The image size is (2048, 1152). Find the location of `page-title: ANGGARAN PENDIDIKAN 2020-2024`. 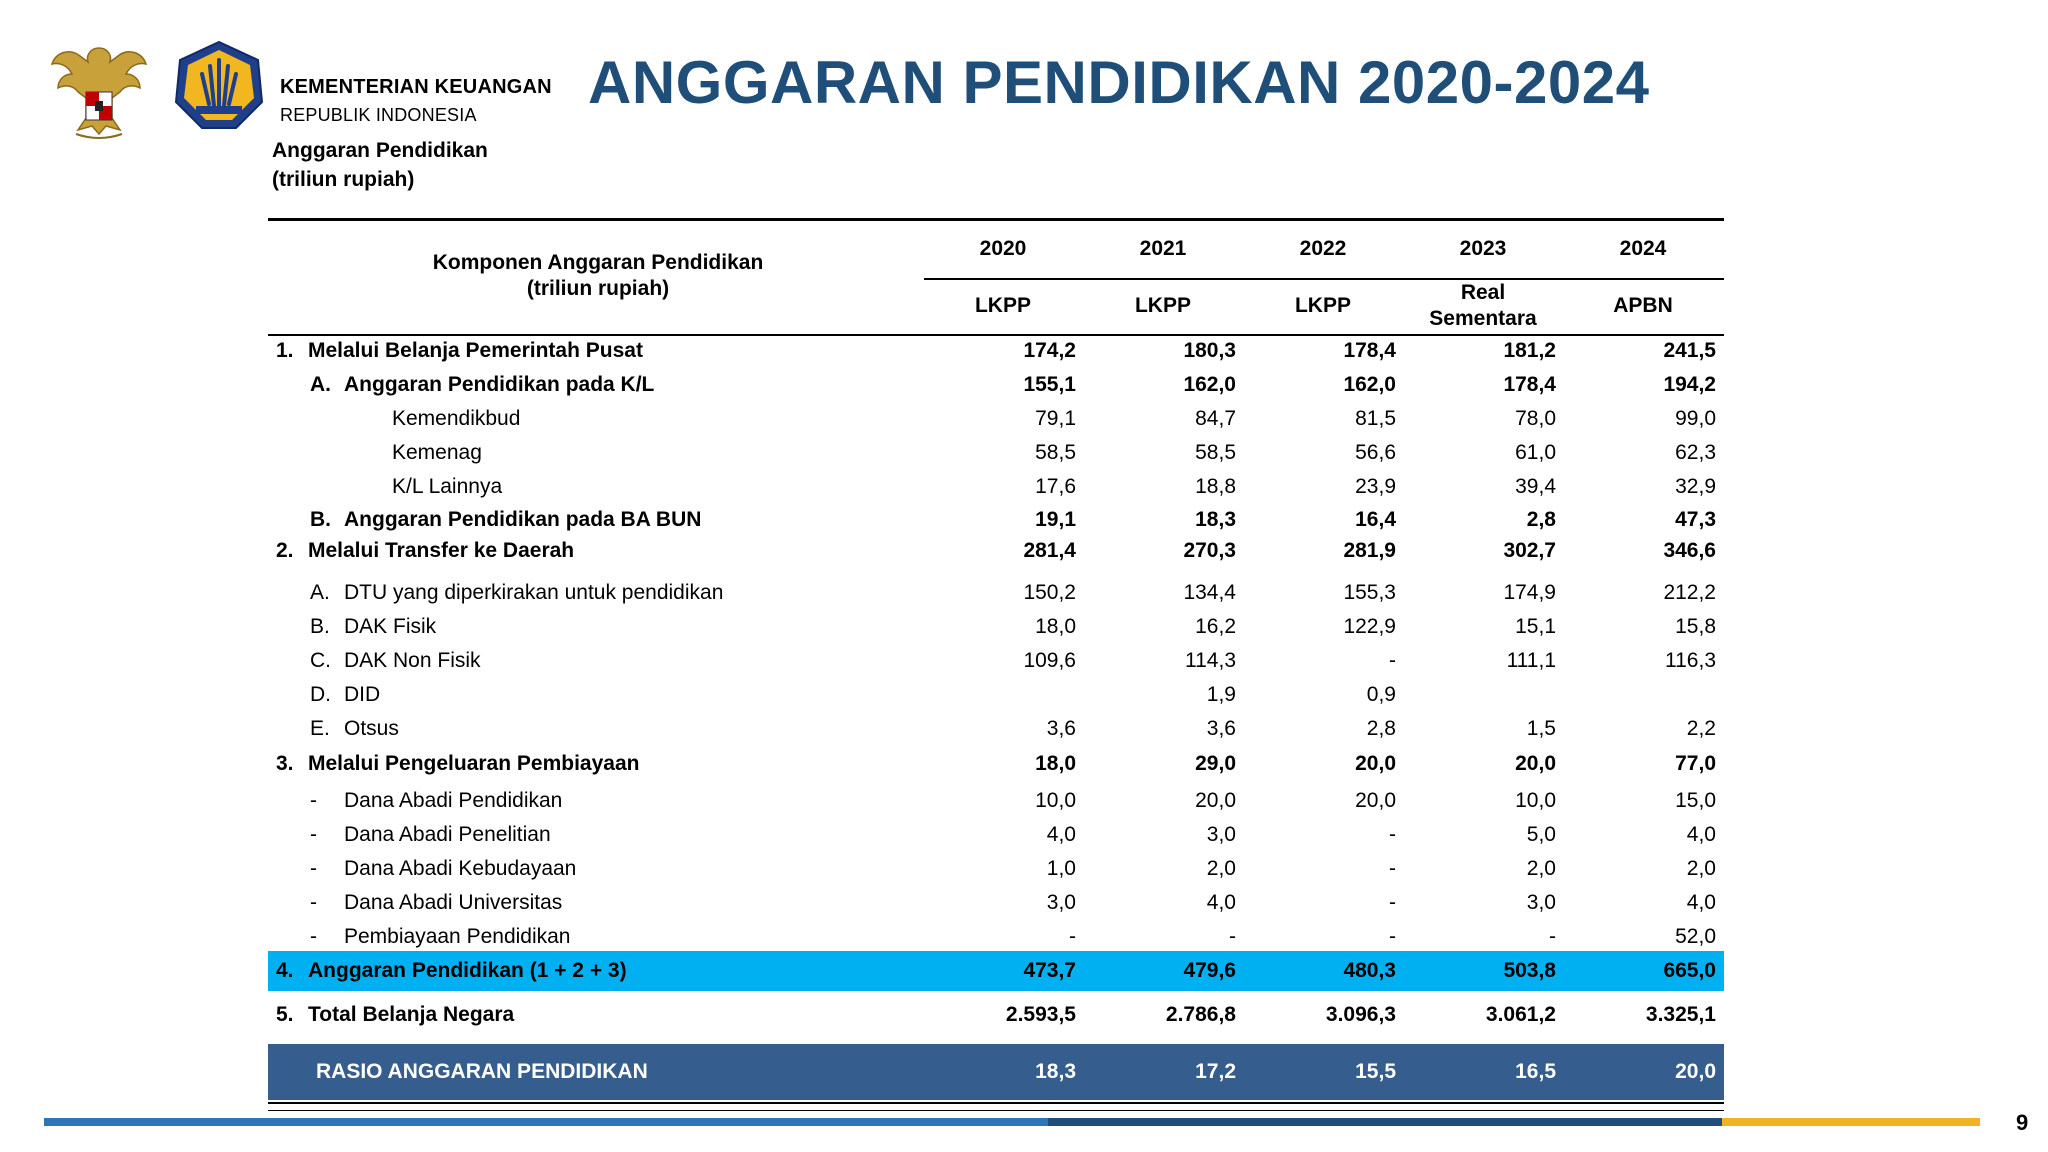

page-title: ANGGARAN PENDIDIKAN 2020-2024 is located at coordinates (1119, 82).